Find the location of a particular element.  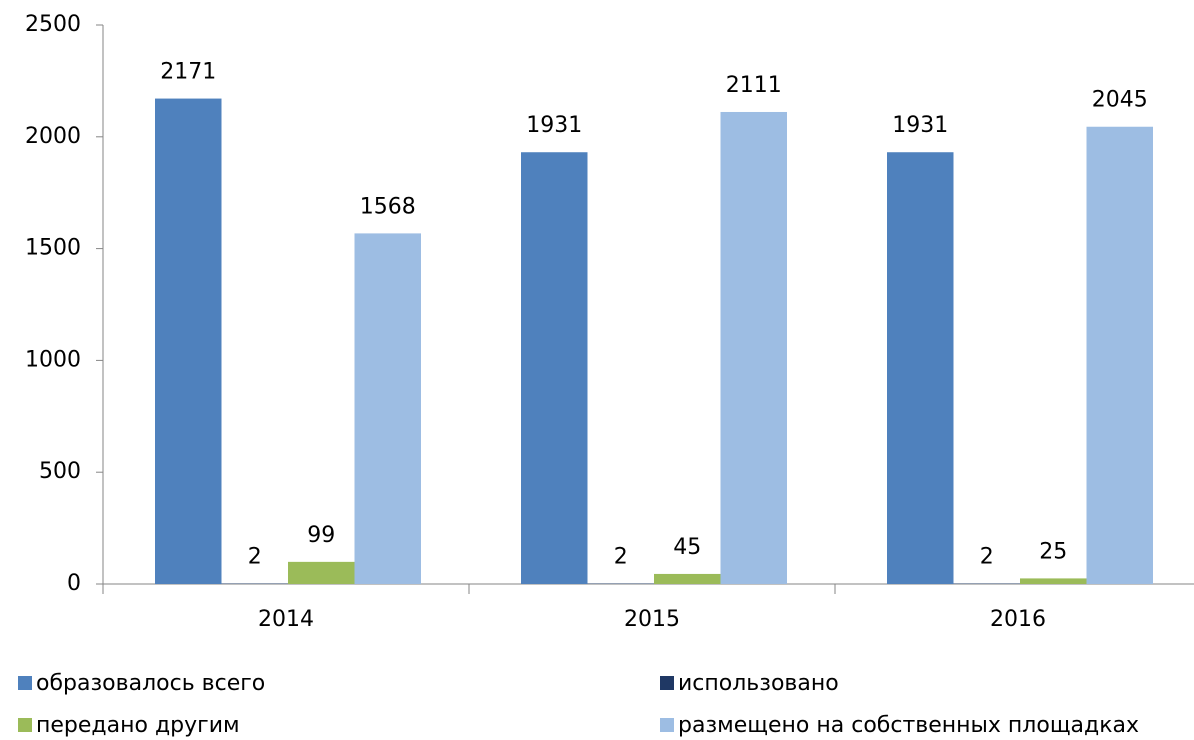

data-label: 2171 is located at coordinates (188, 72).